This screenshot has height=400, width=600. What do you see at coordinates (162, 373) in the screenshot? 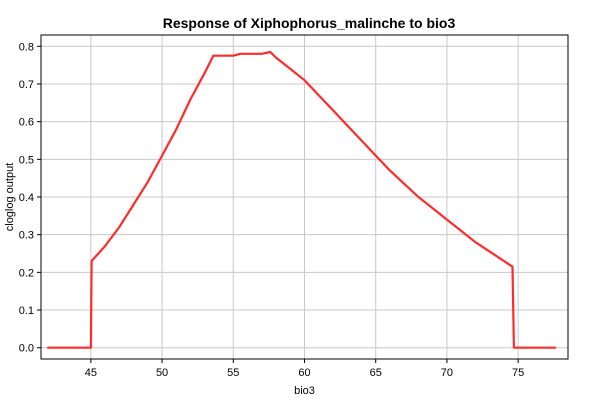
I see `x-tick-label: 50` at bounding box center [162, 373].